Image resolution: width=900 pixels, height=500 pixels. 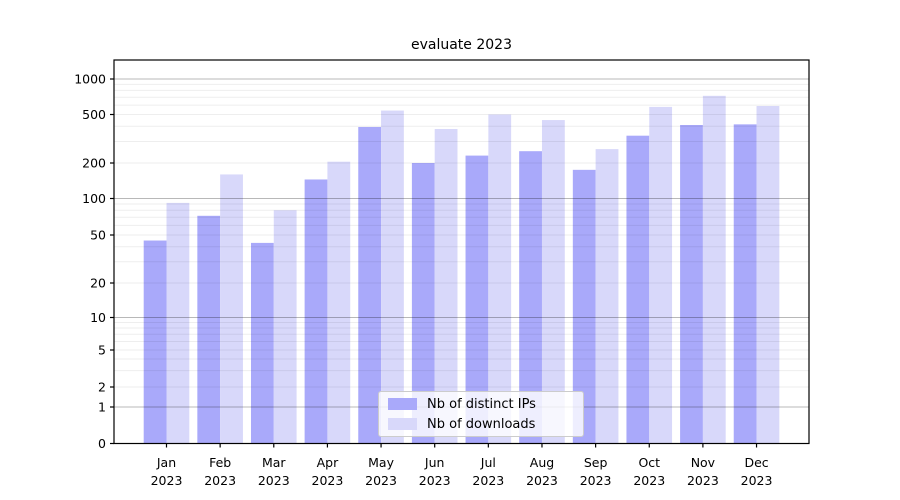 What do you see at coordinates (102, 349) in the screenshot?
I see `y-tick-label: 5` at bounding box center [102, 349].